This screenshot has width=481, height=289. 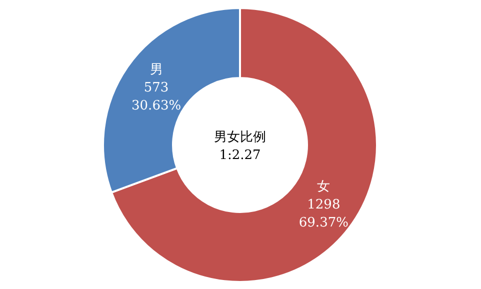 What do you see at coordinates (157, 97) in the screenshot?
I see `data-label: 573 30.63%` at bounding box center [157, 97].